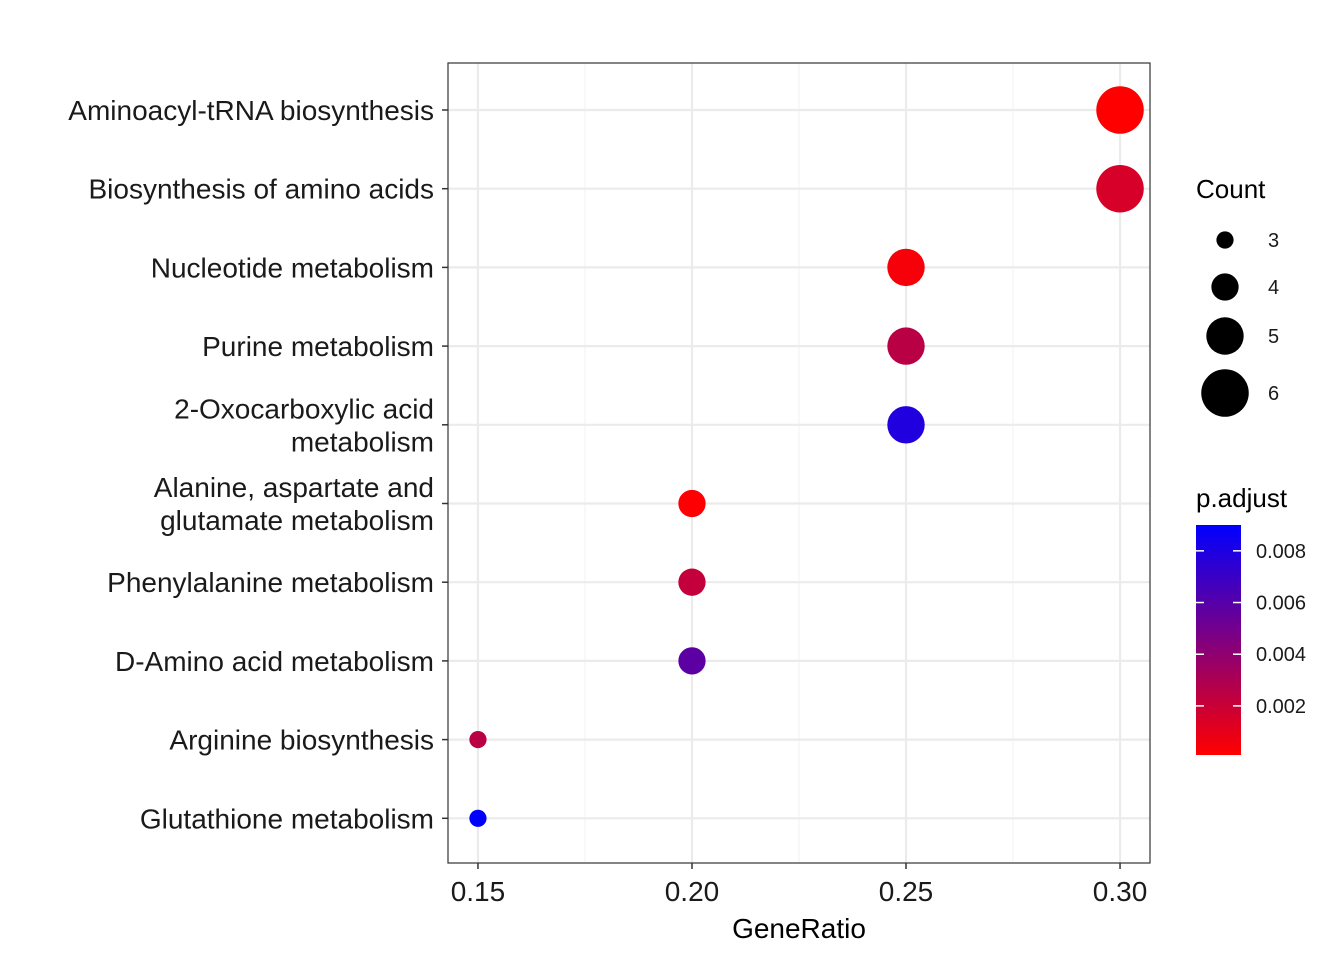 Image resolution: width=1344 pixels, height=960 pixels. I want to click on y-category-label: glutamate metabolism, so click(297, 520).